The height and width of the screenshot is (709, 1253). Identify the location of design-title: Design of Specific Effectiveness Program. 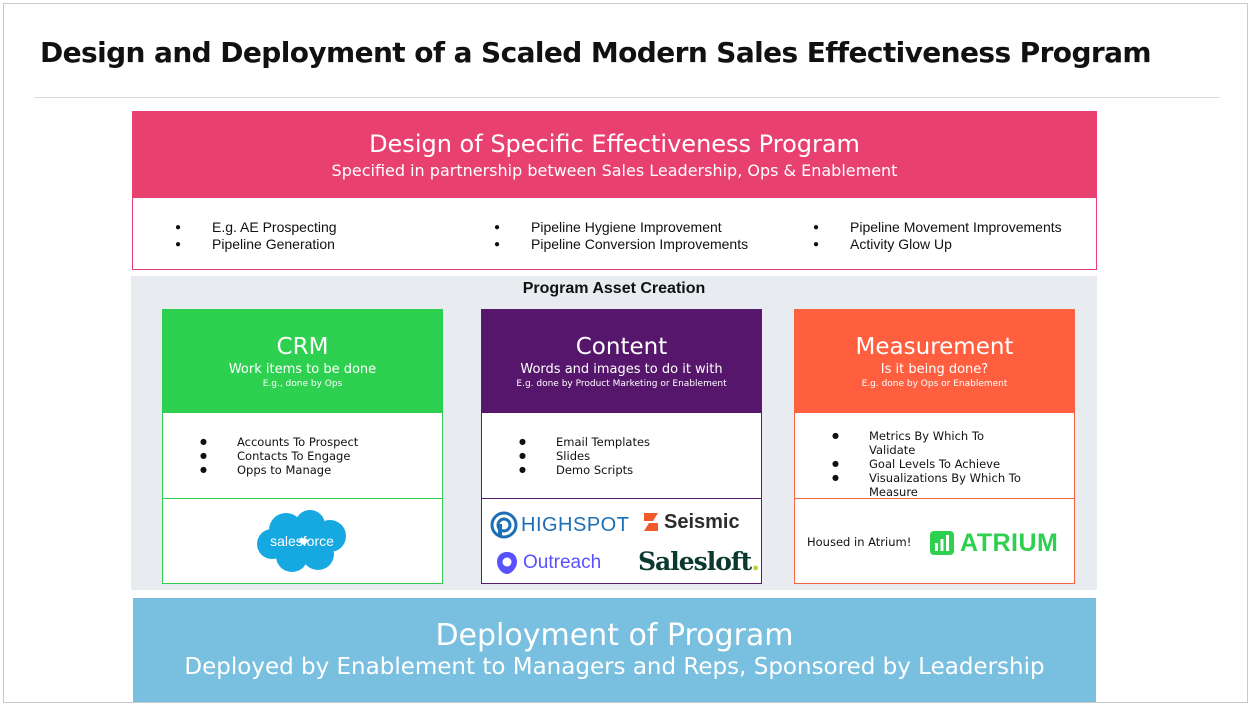
(614, 144).